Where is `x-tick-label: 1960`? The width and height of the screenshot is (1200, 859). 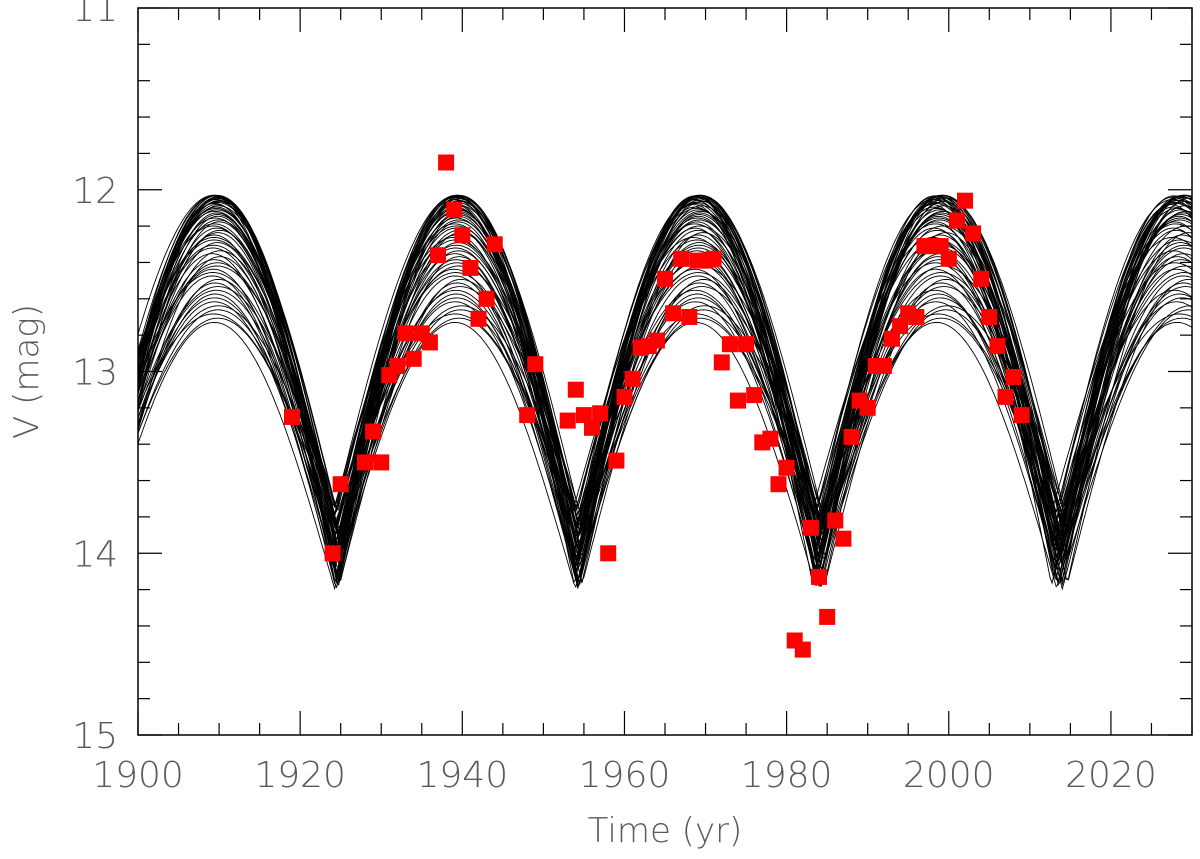
x-tick-label: 1960 is located at coordinates (625, 775).